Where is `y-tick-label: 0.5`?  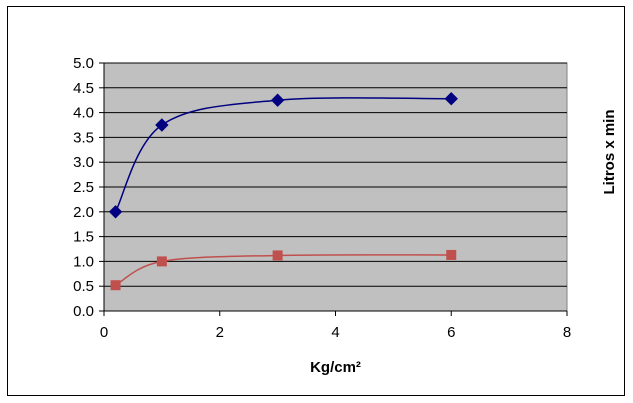 y-tick-label: 0.5 is located at coordinates (83, 286).